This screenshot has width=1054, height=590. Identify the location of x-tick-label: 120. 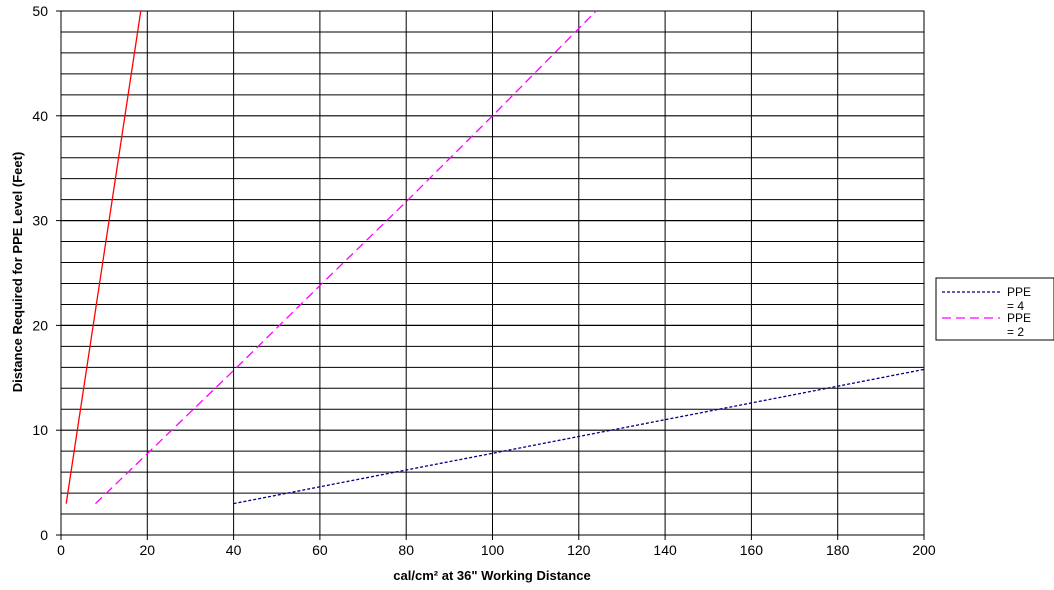
(579, 550).